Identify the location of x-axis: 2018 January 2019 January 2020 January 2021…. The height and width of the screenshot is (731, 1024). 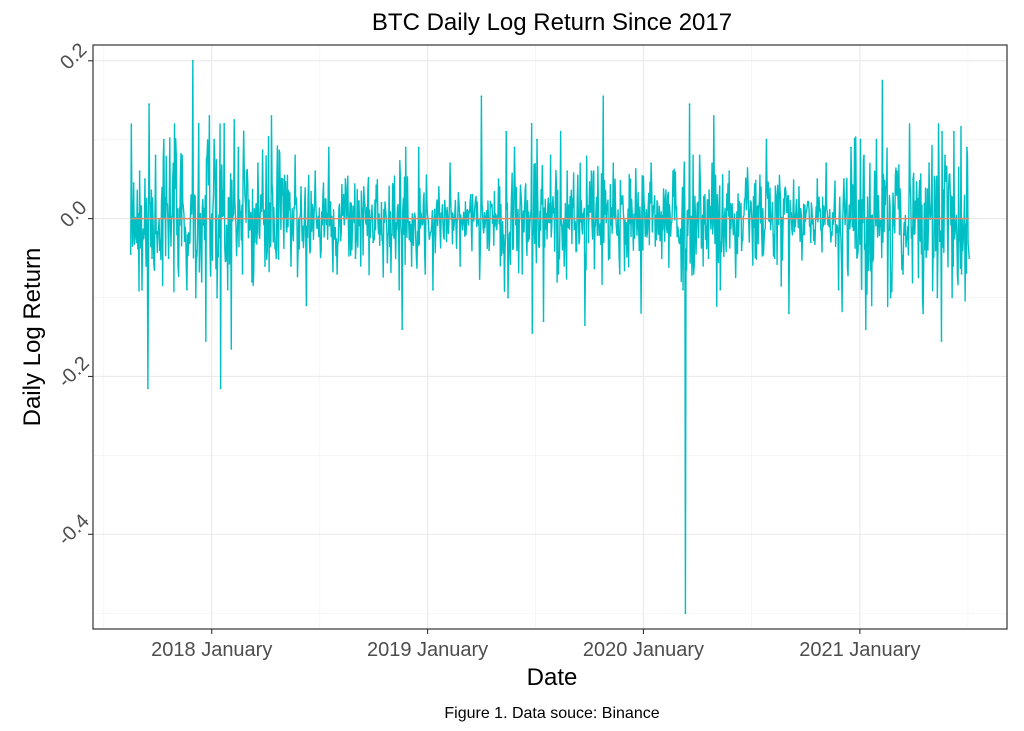
(535, 645).